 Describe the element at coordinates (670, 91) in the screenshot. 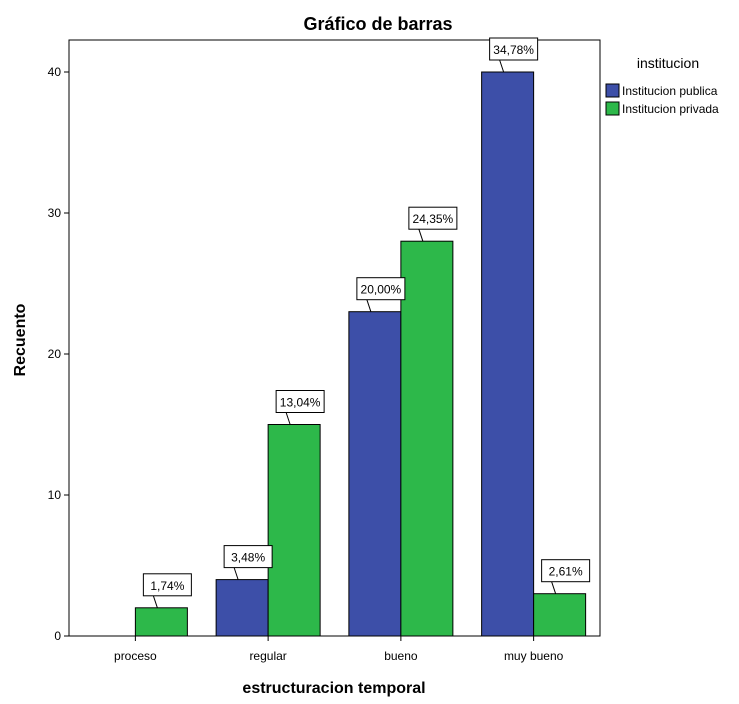

I see `legend-label: Institucion publica` at that location.